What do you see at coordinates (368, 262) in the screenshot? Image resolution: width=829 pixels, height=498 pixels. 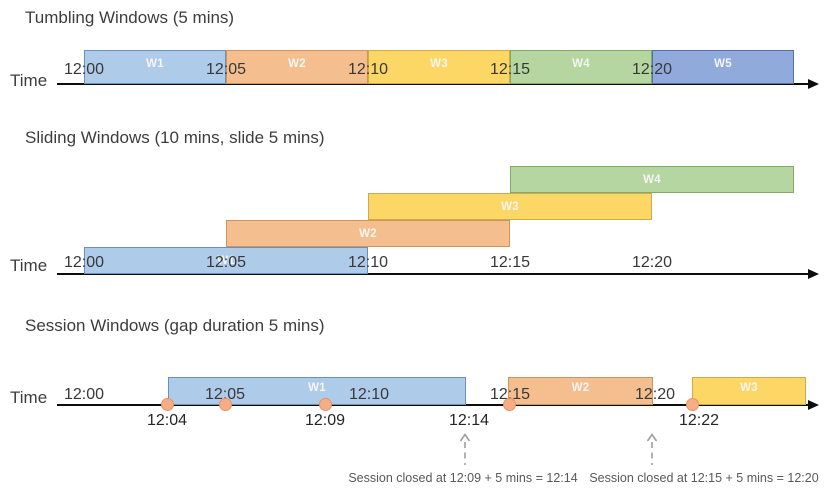 I see `sliding-tick-1210: 12:10` at bounding box center [368, 262].